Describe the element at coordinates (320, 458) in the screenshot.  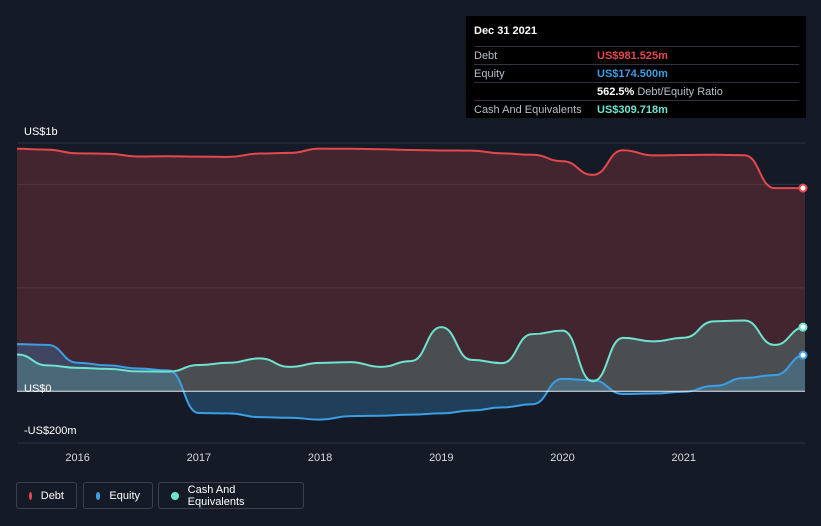
I see `x-tick-label: 2018` at that location.